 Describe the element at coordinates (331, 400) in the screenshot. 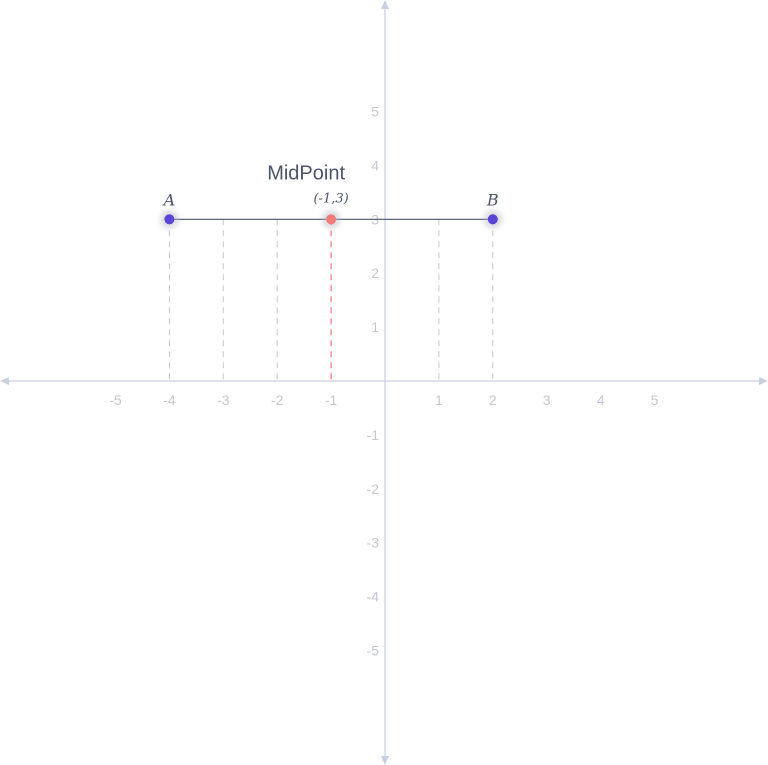

I see `x-tick-label: -1` at that location.